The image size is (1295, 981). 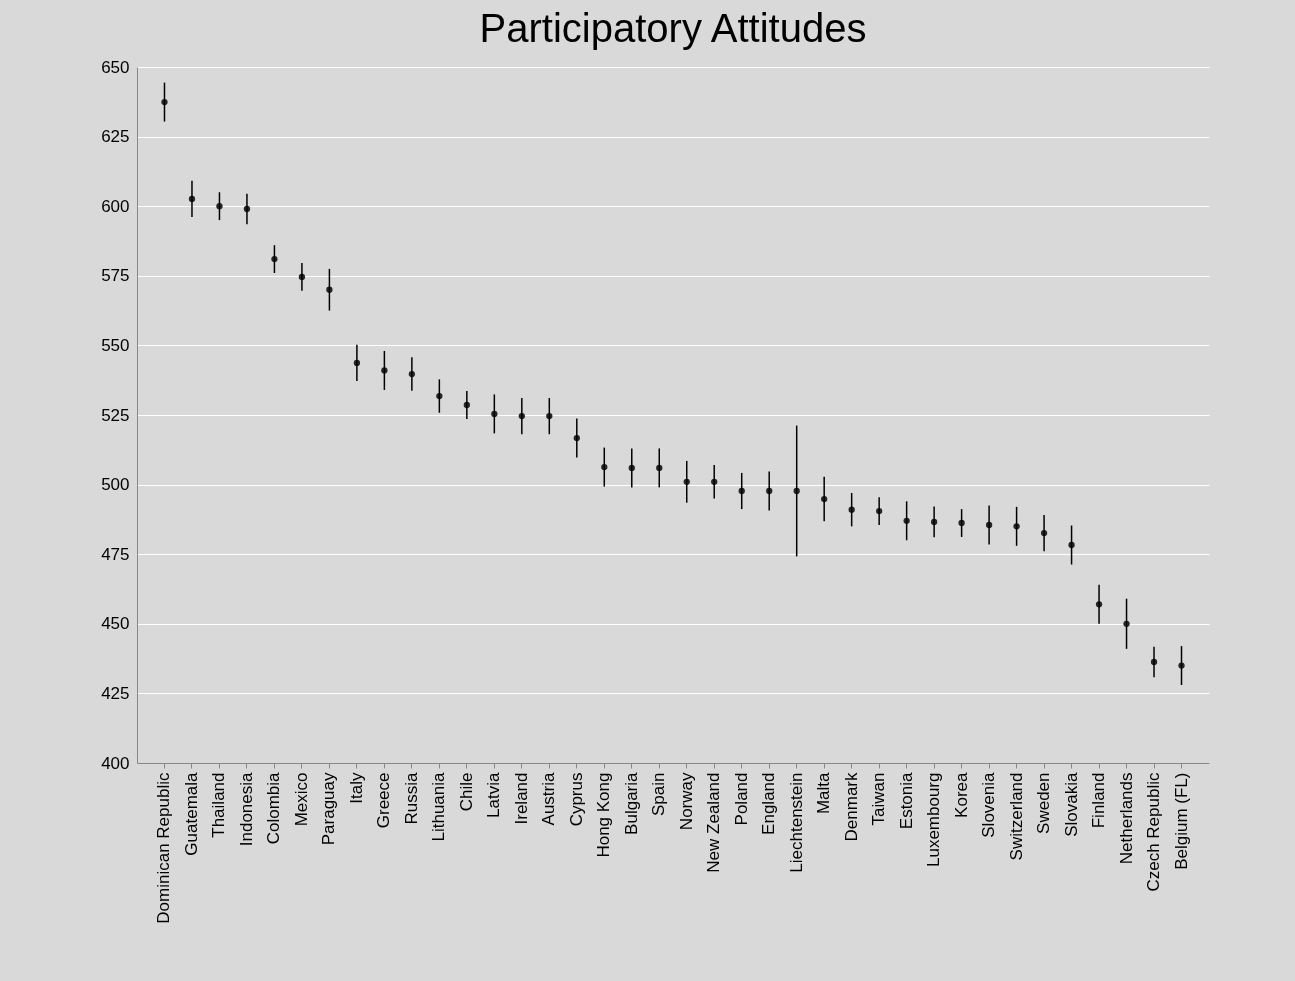 I want to click on x-tick-label: Spain, so click(x=659, y=794).